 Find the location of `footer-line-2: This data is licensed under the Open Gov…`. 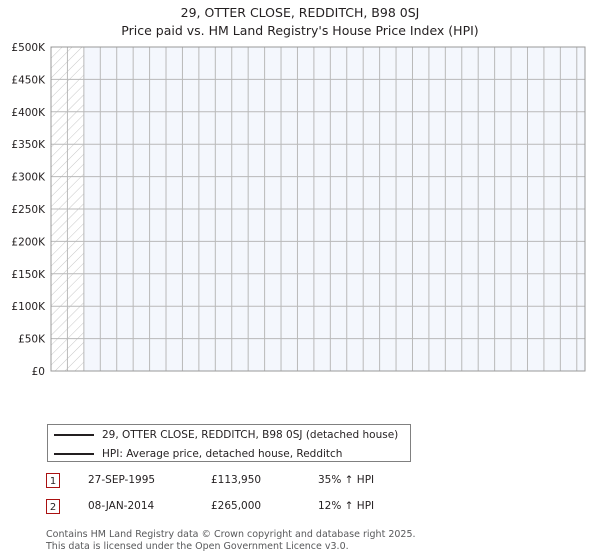

footer-line-2: This data is licensed under the Open Gov… is located at coordinates (197, 546).